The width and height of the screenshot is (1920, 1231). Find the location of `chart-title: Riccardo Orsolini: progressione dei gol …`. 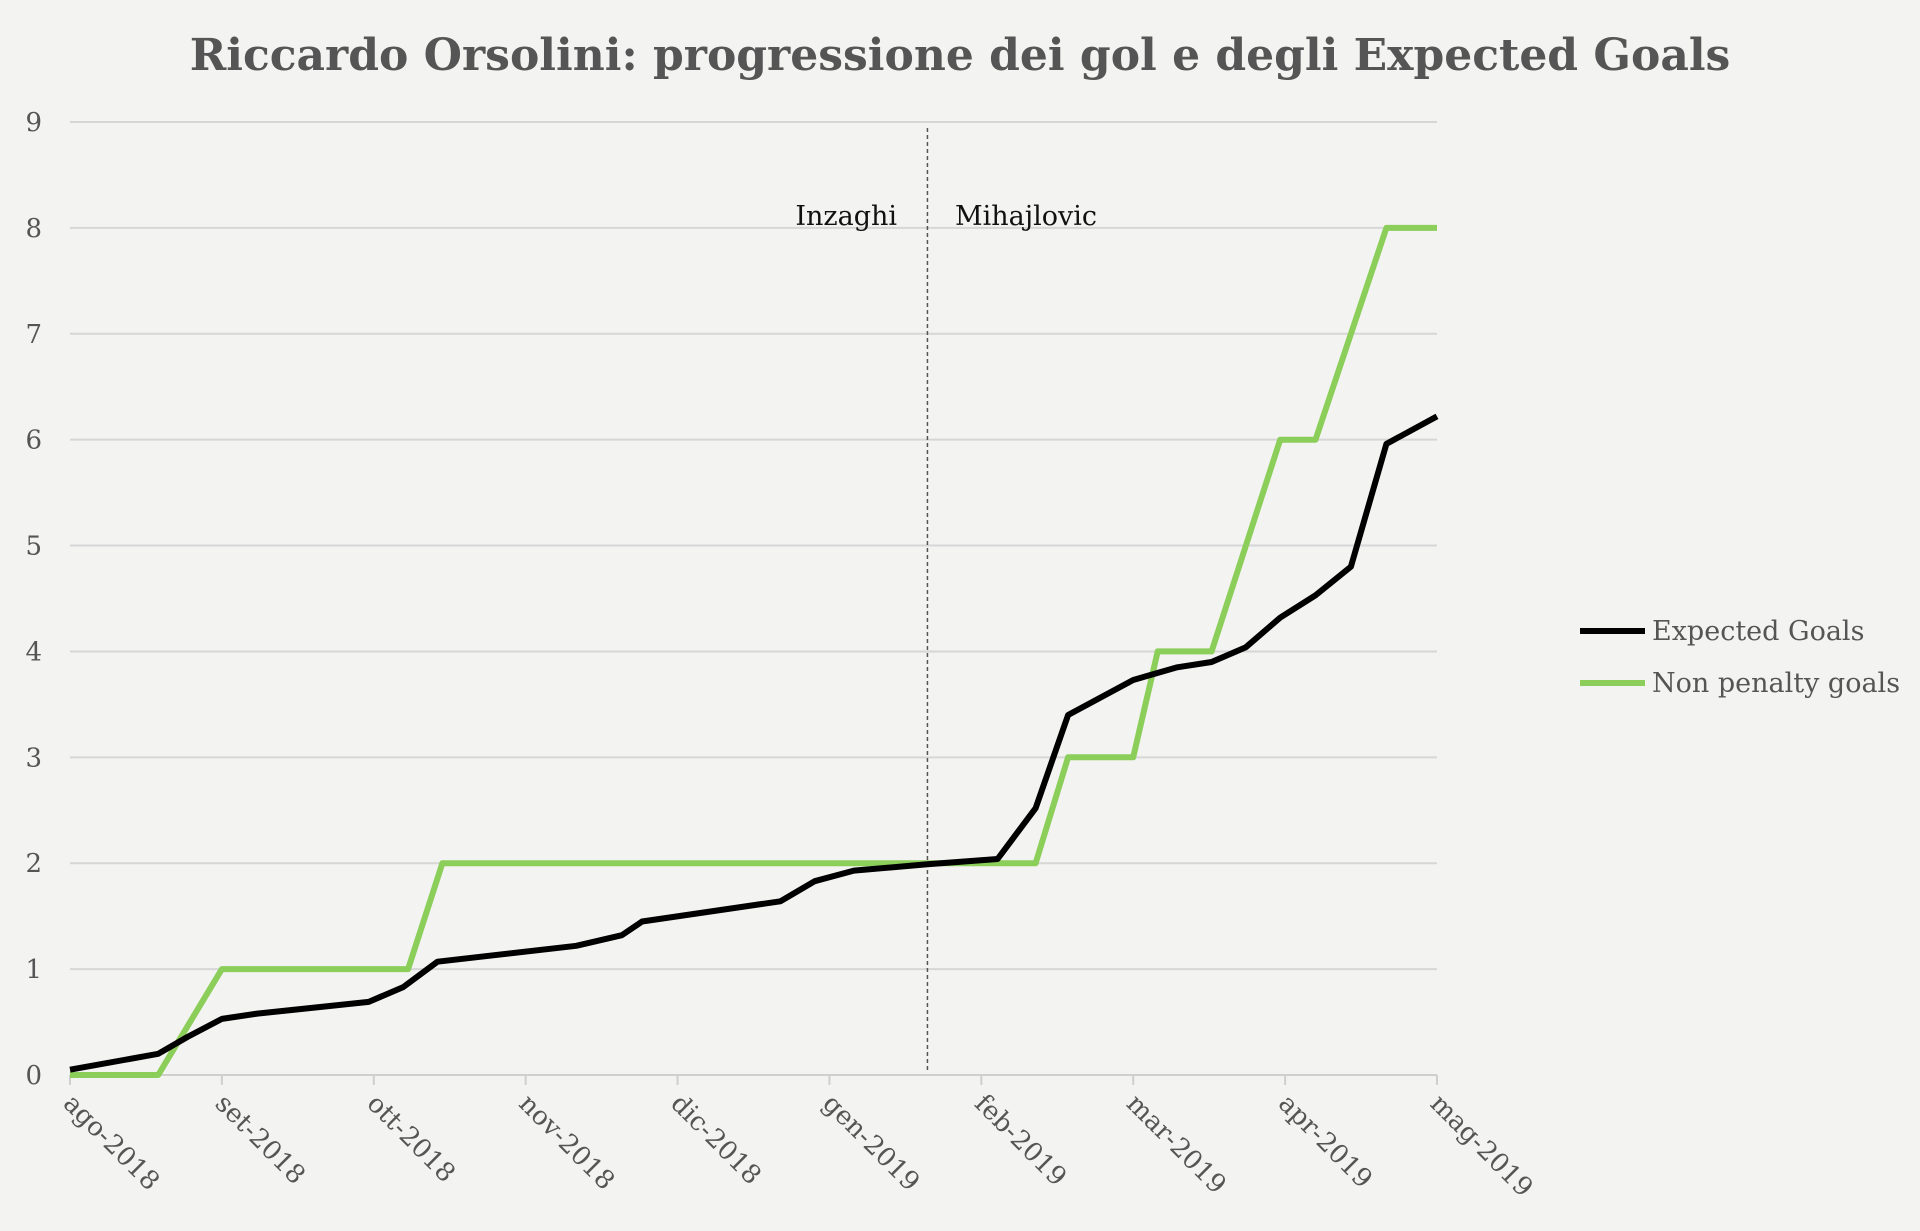

chart-title: Riccardo Orsolini: progressione dei gol … is located at coordinates (960, 55).